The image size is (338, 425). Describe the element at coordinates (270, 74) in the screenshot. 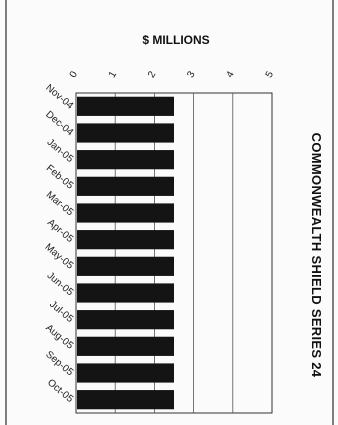

I see `x-tick-label: 5` at that location.